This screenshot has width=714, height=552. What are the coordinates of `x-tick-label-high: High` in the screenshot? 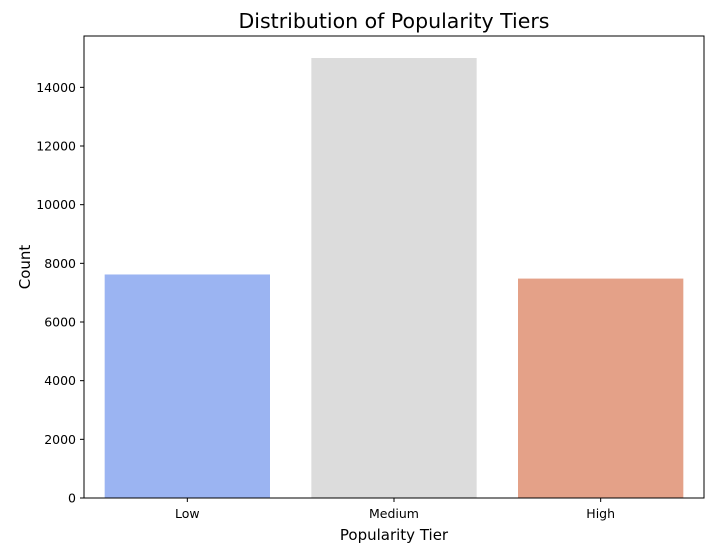 It's located at (600, 513).